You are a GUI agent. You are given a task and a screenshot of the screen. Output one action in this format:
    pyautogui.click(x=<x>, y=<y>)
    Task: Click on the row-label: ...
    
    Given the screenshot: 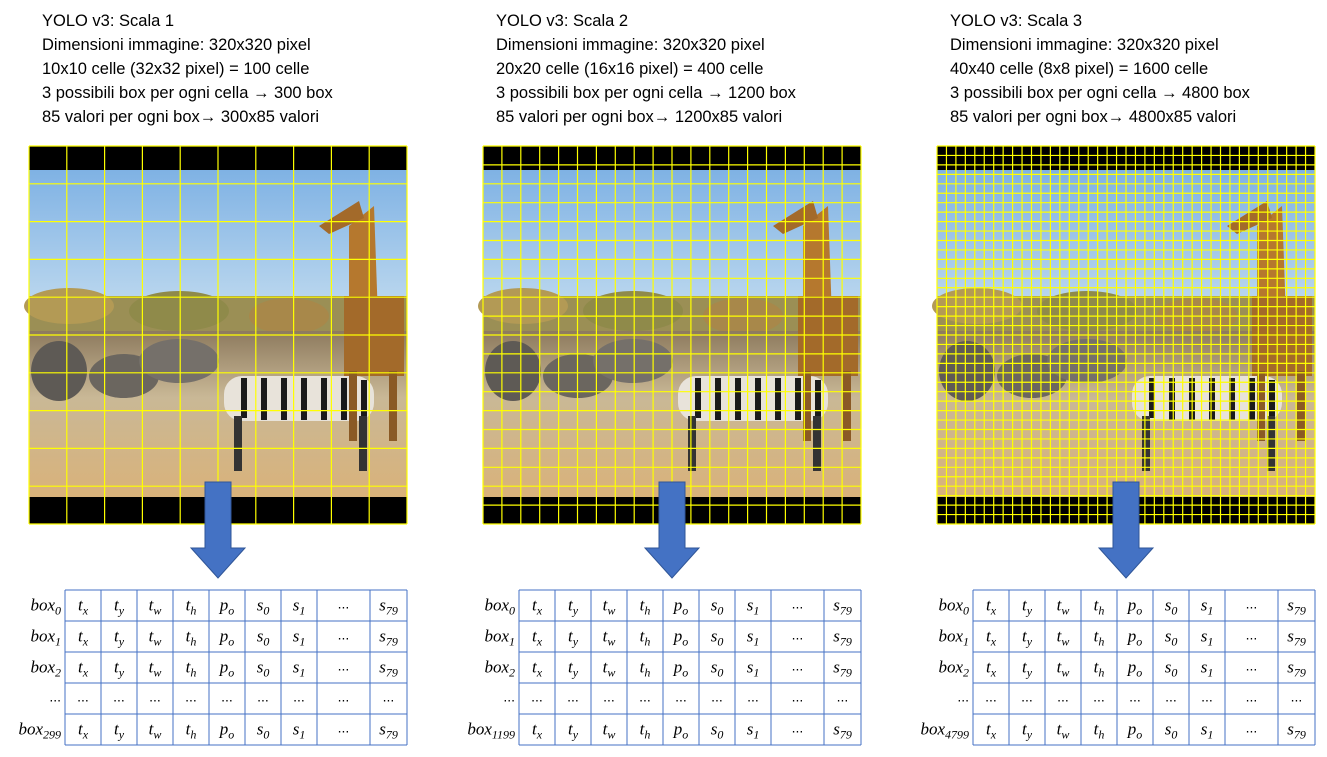 What is the action you would take?
    pyautogui.click(x=55, y=697)
    